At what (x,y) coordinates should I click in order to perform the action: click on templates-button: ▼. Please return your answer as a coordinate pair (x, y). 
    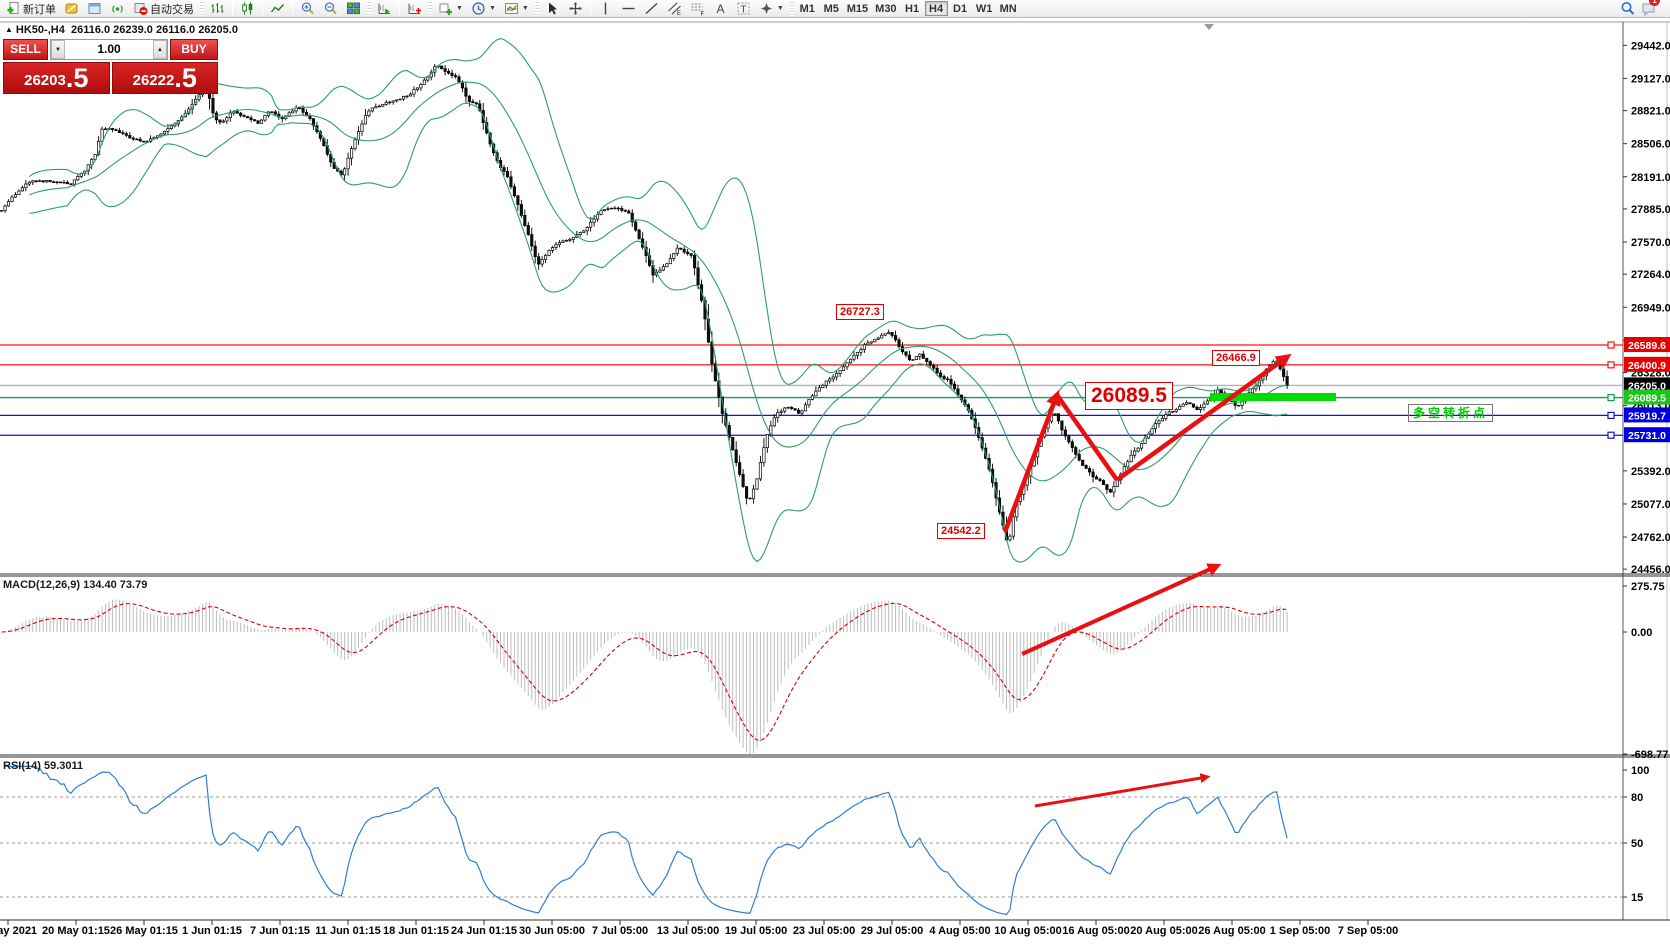
    Looking at the image, I should click on (516, 9).